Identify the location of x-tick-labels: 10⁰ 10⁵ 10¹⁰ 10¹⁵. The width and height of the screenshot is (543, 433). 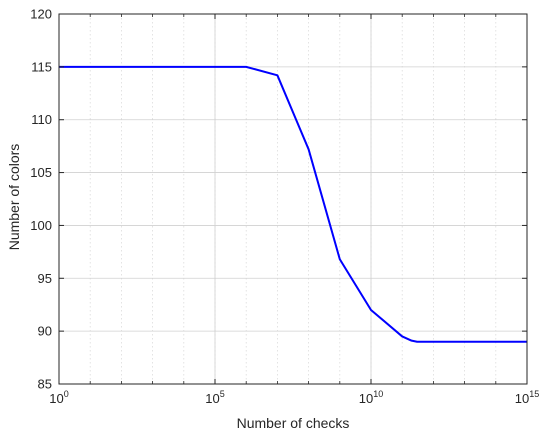
(294, 397).